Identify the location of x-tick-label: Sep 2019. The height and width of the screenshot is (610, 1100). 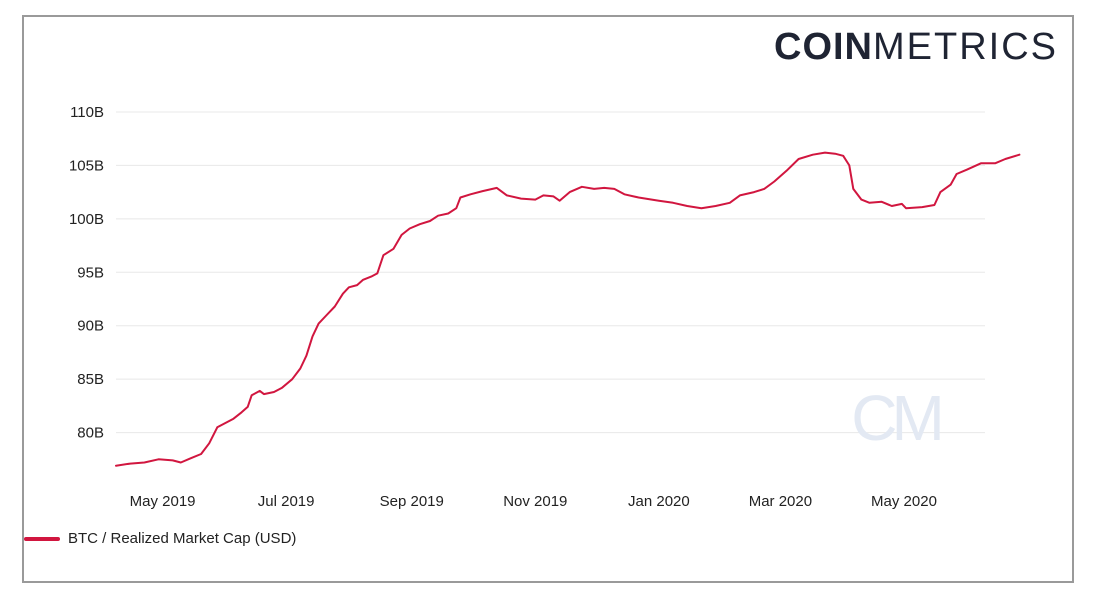
(412, 501).